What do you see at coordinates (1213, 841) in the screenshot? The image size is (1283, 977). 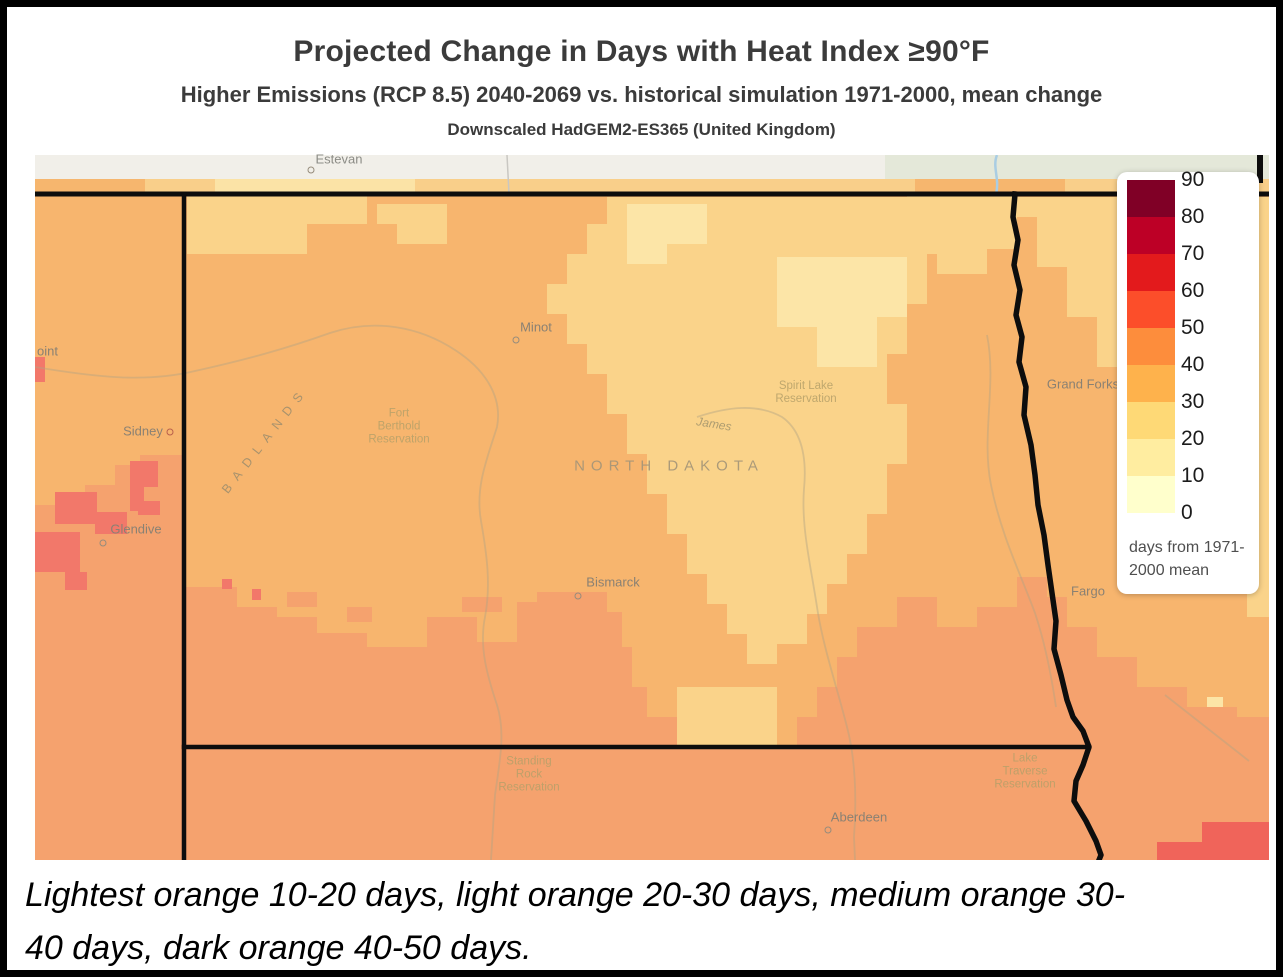 I see `region-50-60-southeast-corner` at bounding box center [1213, 841].